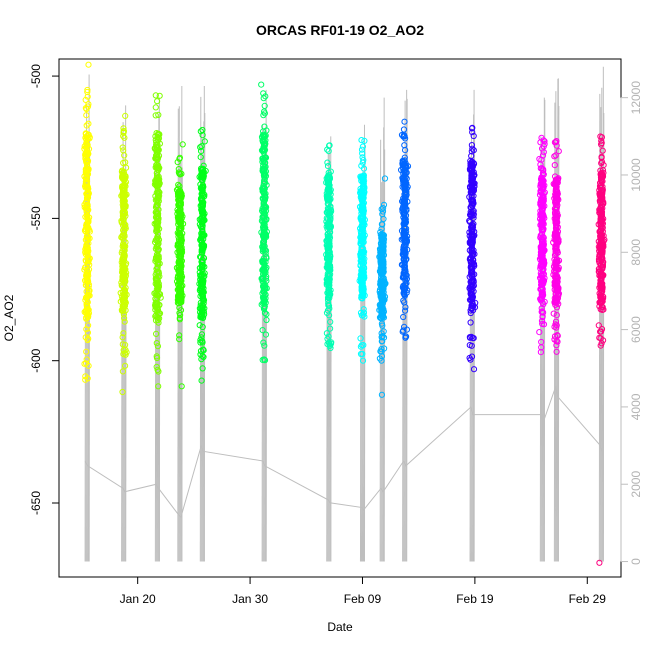  What do you see at coordinates (340, 627) in the screenshot?
I see `x-axis-label: Date` at bounding box center [340, 627].